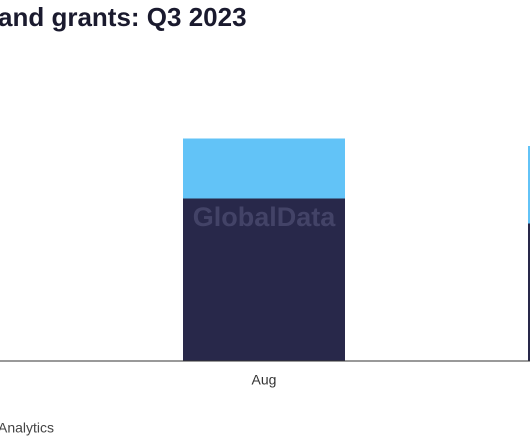 The image size is (530, 443). What do you see at coordinates (265, 217) in the screenshot?
I see `watermark: GlobalData` at bounding box center [265, 217].